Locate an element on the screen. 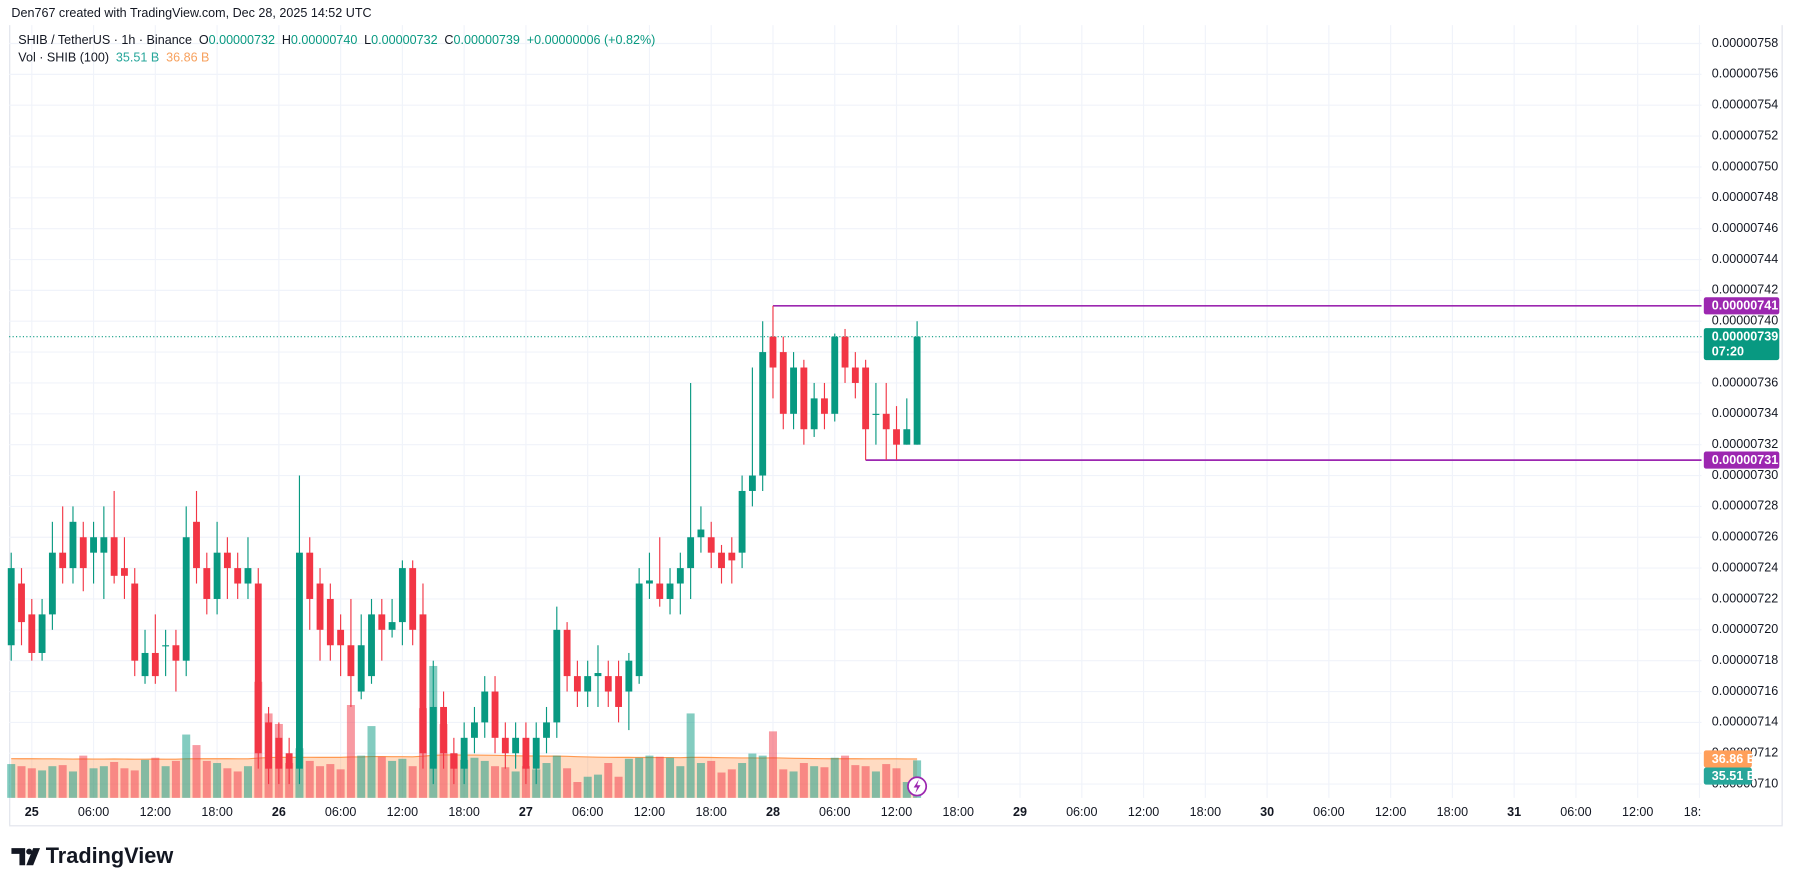  y-tick-label: 0.00000736 is located at coordinates (1745, 382).